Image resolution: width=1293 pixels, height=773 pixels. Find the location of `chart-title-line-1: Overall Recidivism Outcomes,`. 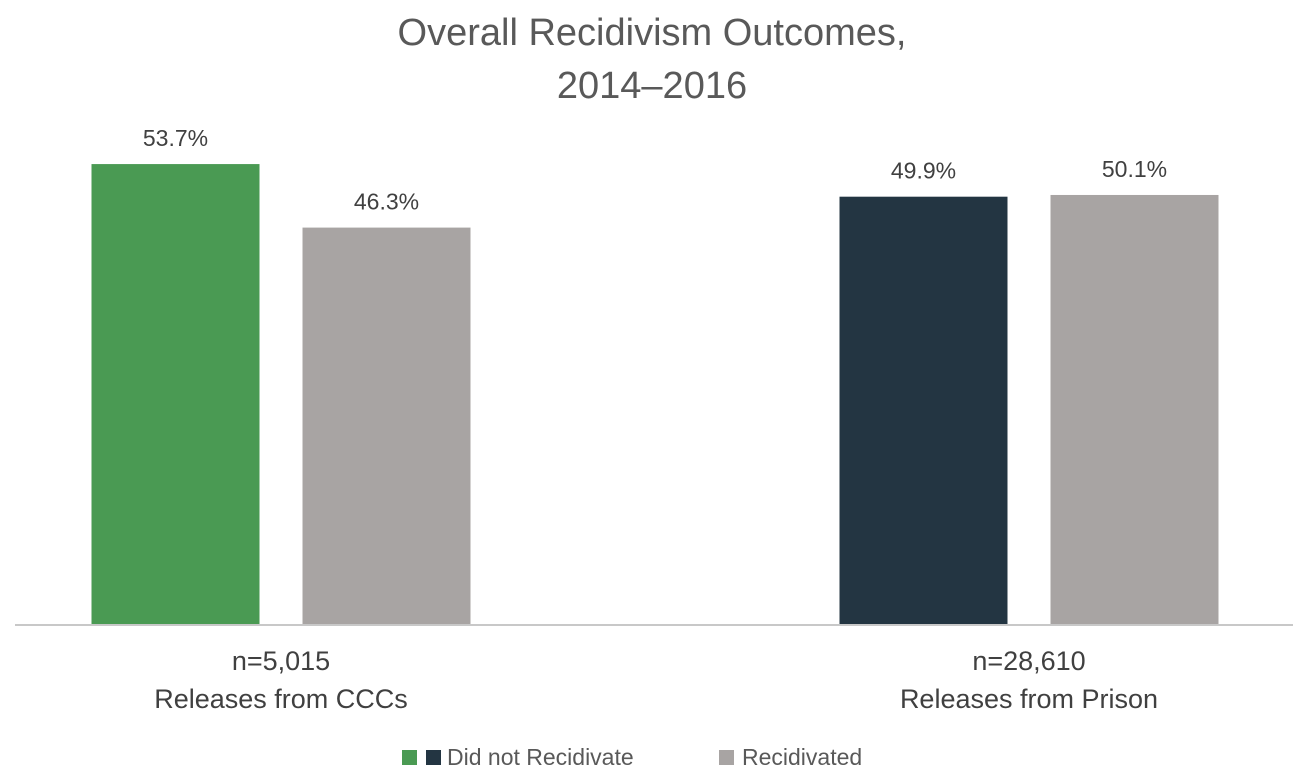

chart-title-line-1: Overall Recidivism Outcomes, is located at coordinates (652, 33).